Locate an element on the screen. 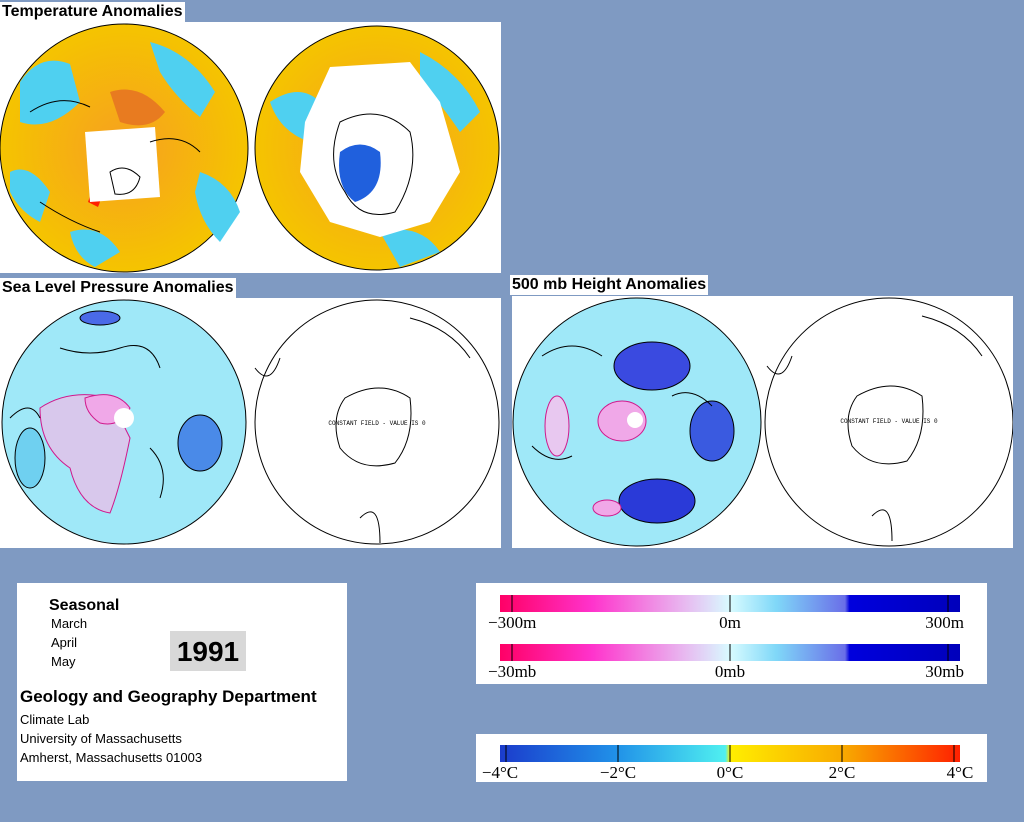 The width and height of the screenshot is (1024, 822). height-title: 500 mb Height Anomalies is located at coordinates (609, 285).